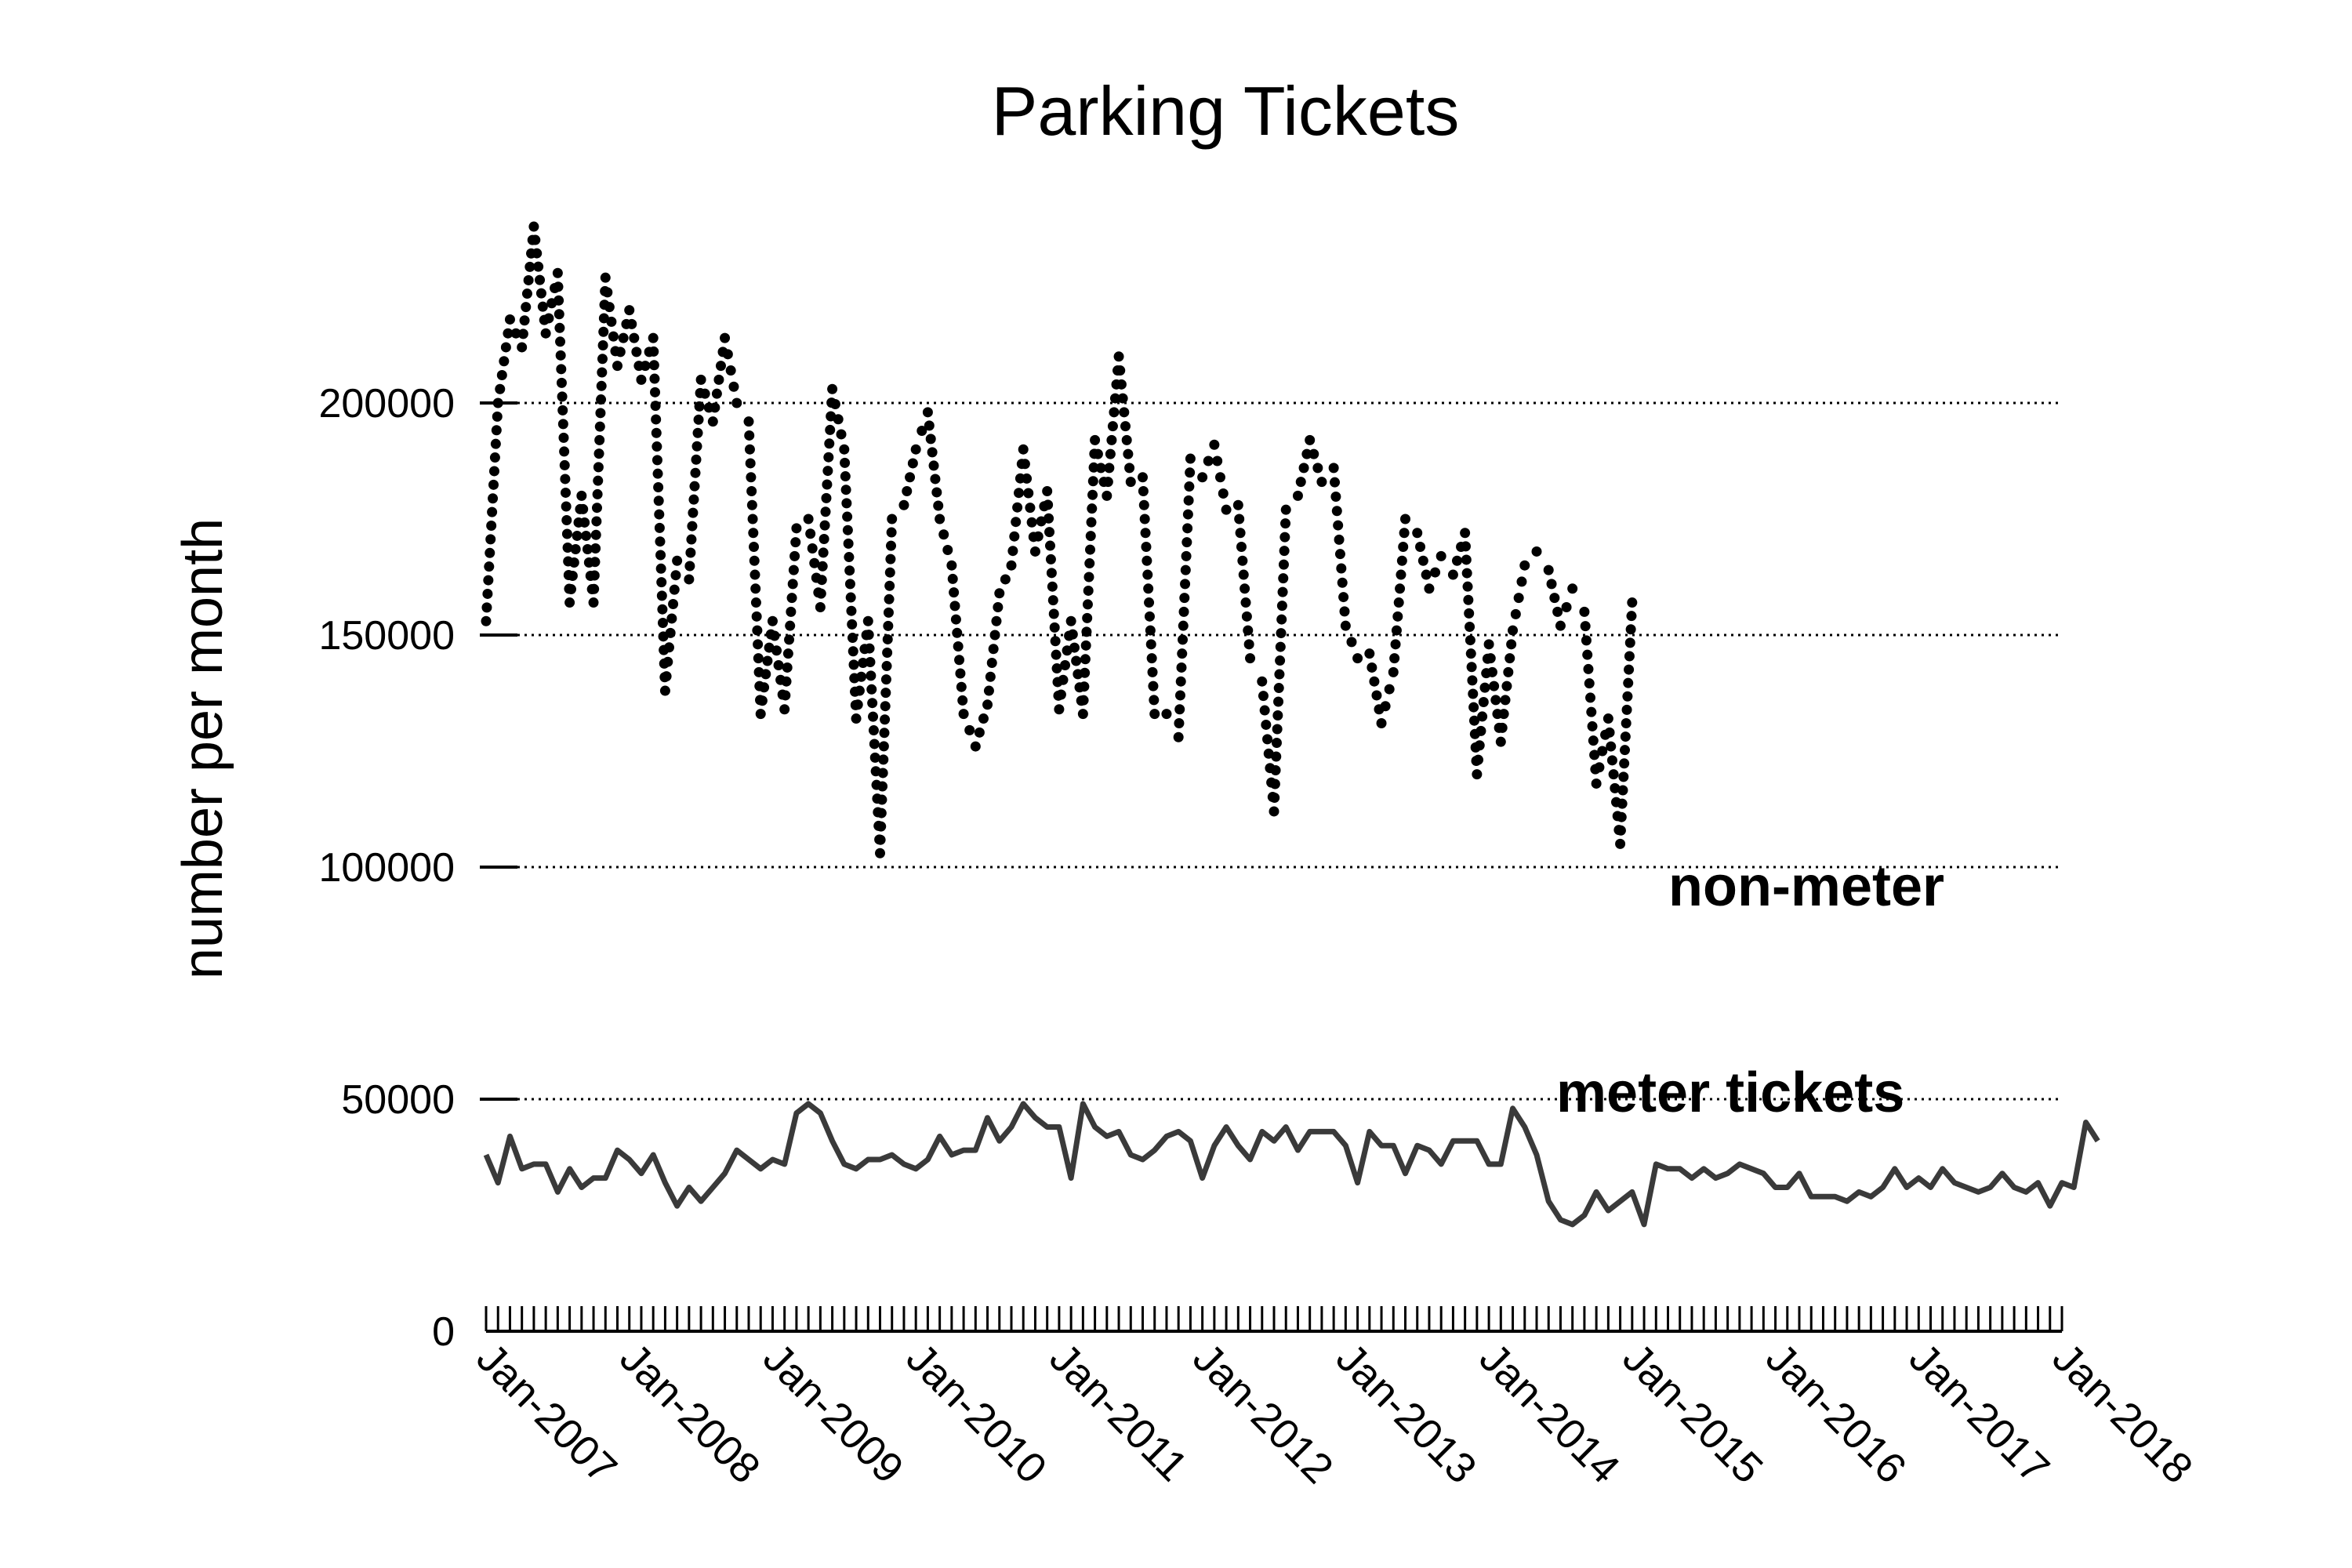  I want to click on y-tick-label: 50000, so click(398, 1100).